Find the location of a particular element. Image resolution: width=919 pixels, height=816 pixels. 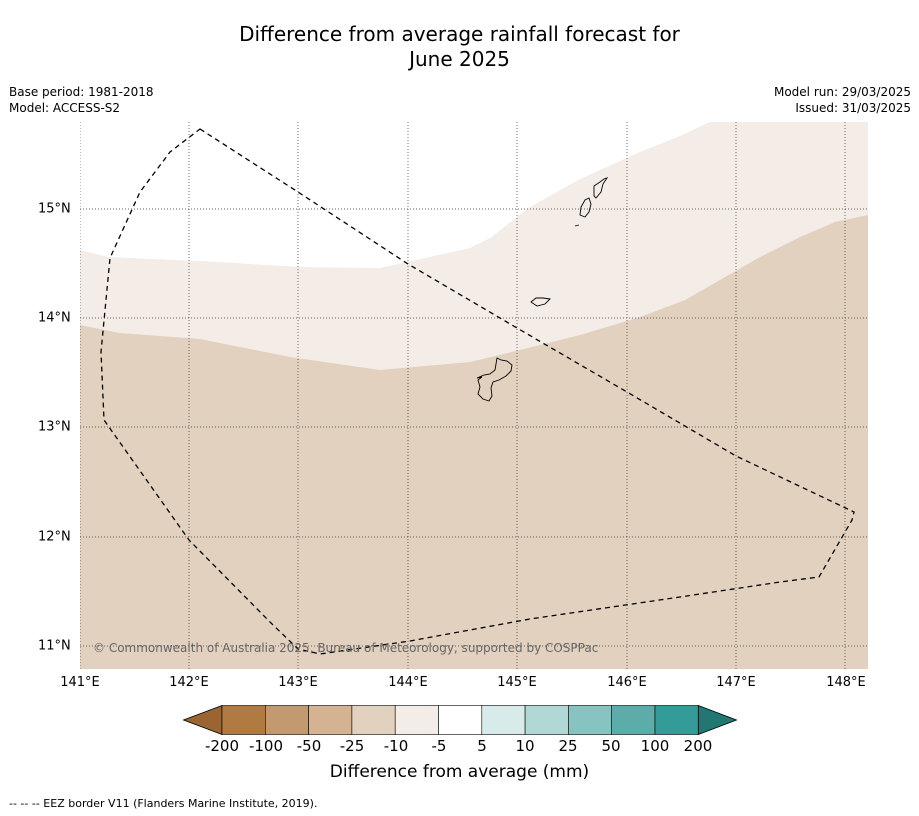

colorbar-label: -25 is located at coordinates (352, 746).